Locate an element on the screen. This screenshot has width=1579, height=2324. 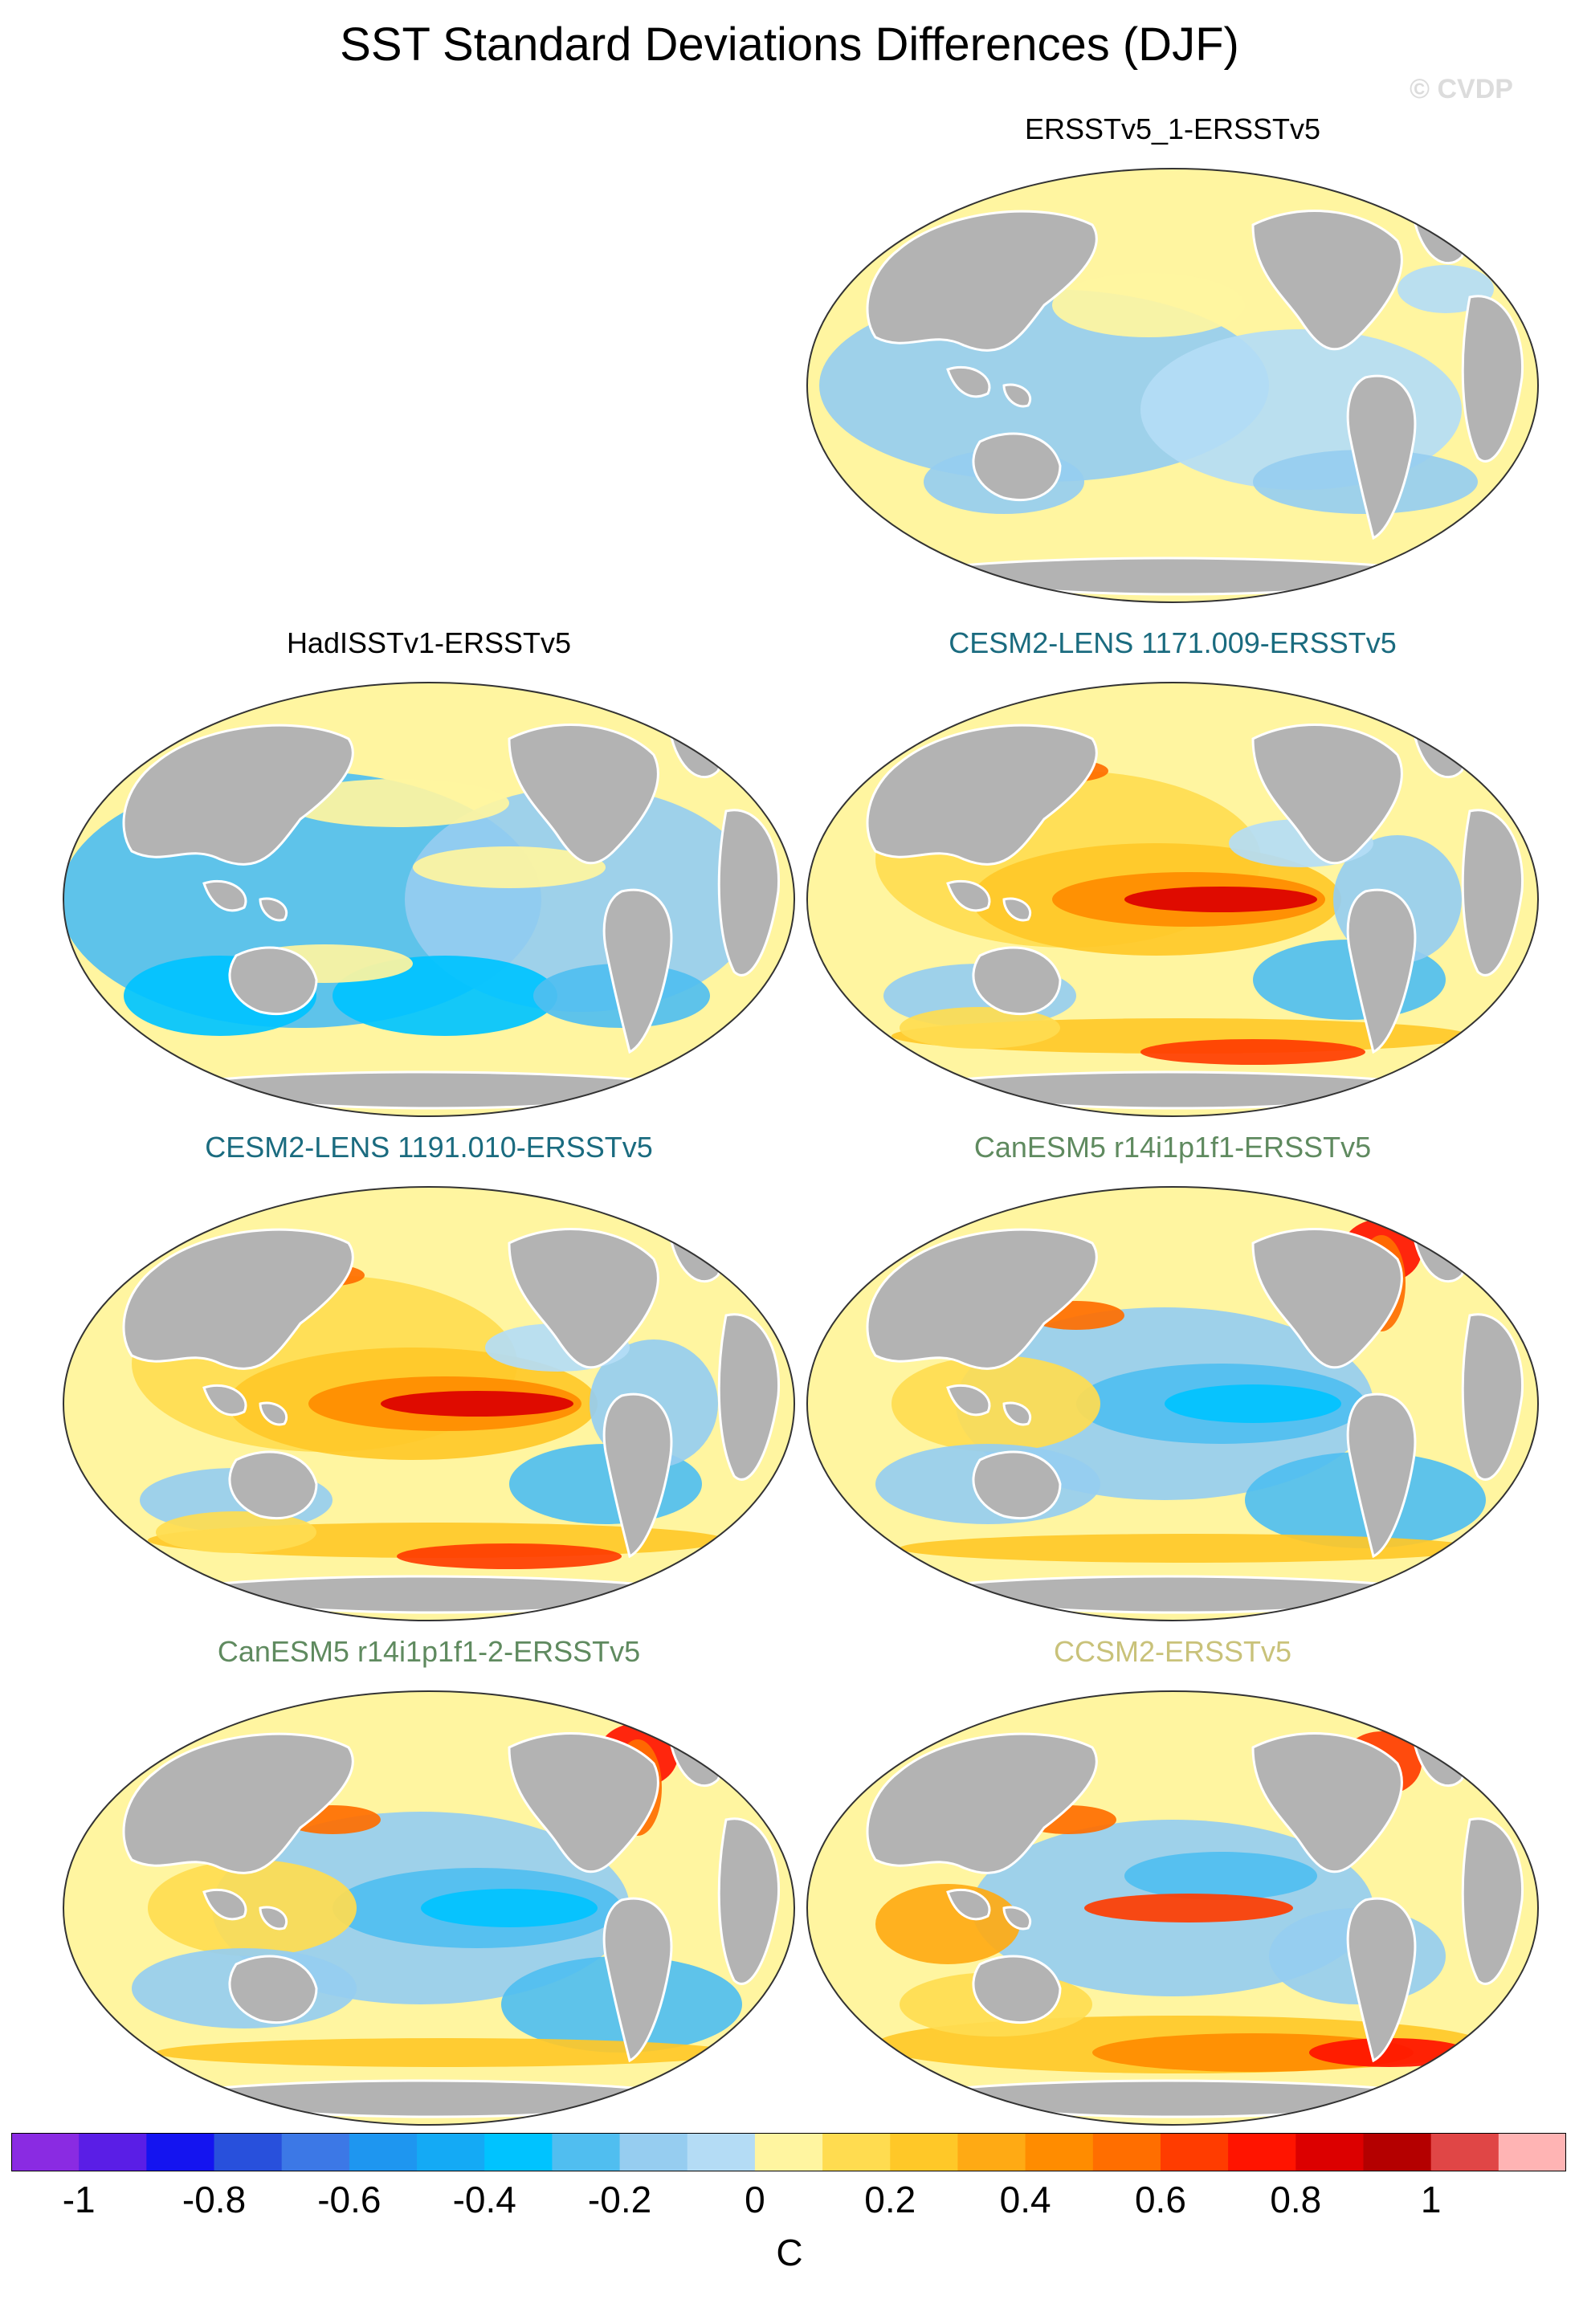
panel-title: CCSM2-ERSSTv5 is located at coordinates (1172, 1652).